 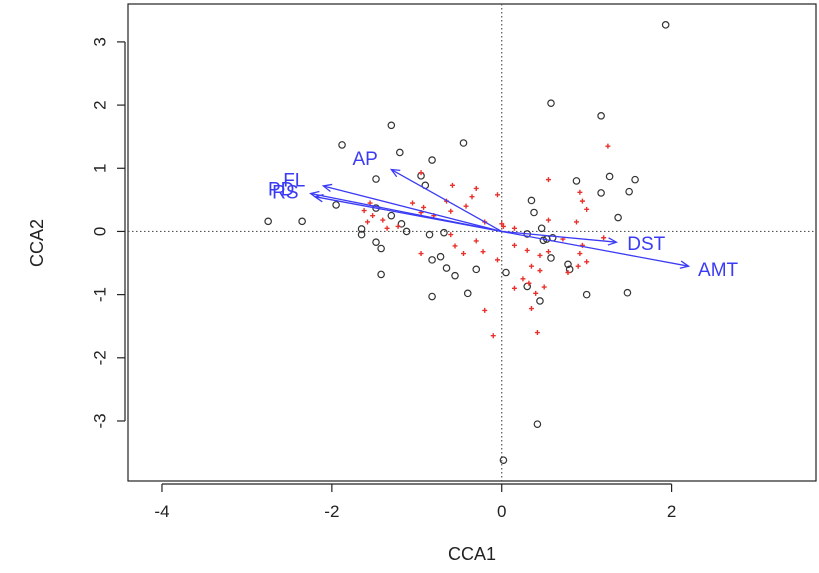 What do you see at coordinates (100, 420) in the screenshot?
I see `y-tick-label: -3` at bounding box center [100, 420].